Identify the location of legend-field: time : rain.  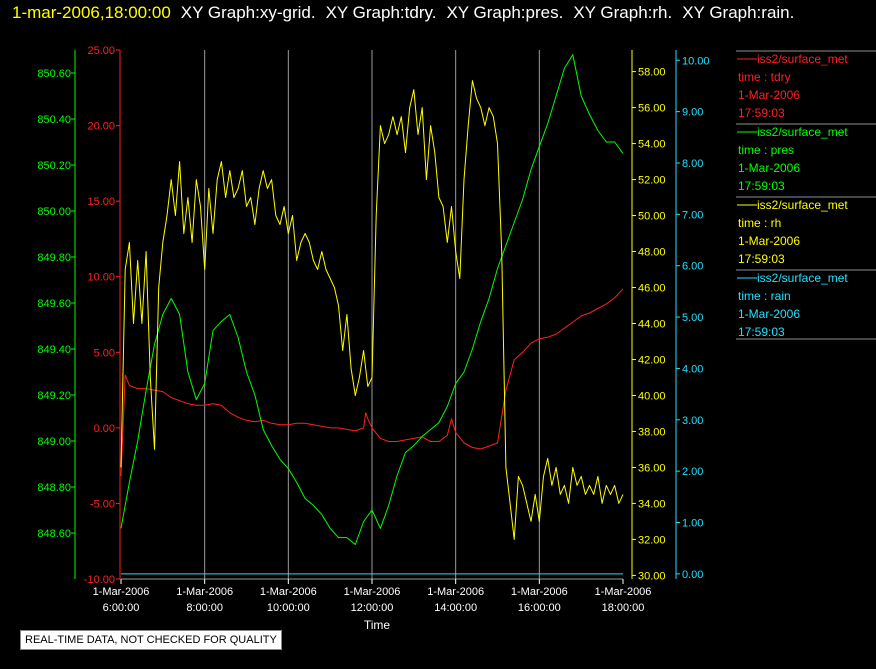
(764, 296).